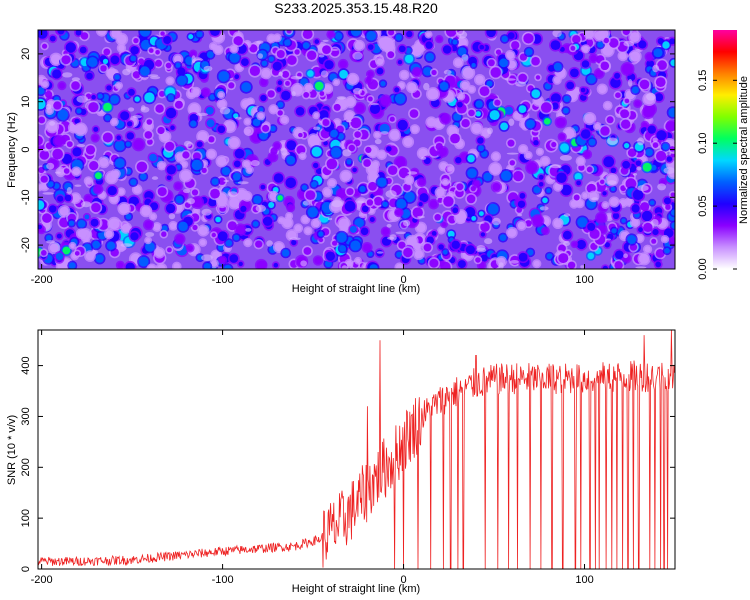  What do you see at coordinates (42, 280) in the screenshot?
I see `heatmap-xtick-label: -200` at bounding box center [42, 280].